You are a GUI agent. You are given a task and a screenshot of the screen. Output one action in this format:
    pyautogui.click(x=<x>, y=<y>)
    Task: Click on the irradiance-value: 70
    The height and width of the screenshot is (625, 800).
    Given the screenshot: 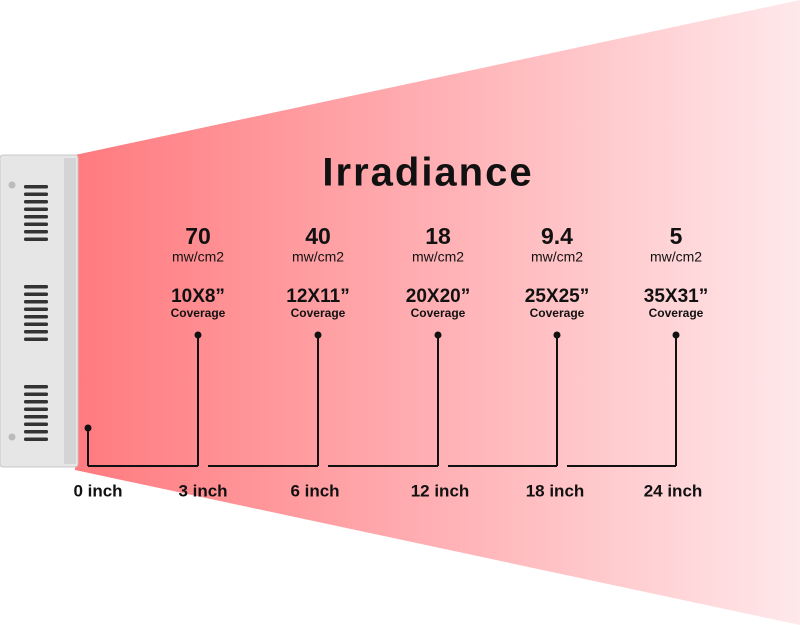 What is the action you would take?
    pyautogui.click(x=198, y=236)
    